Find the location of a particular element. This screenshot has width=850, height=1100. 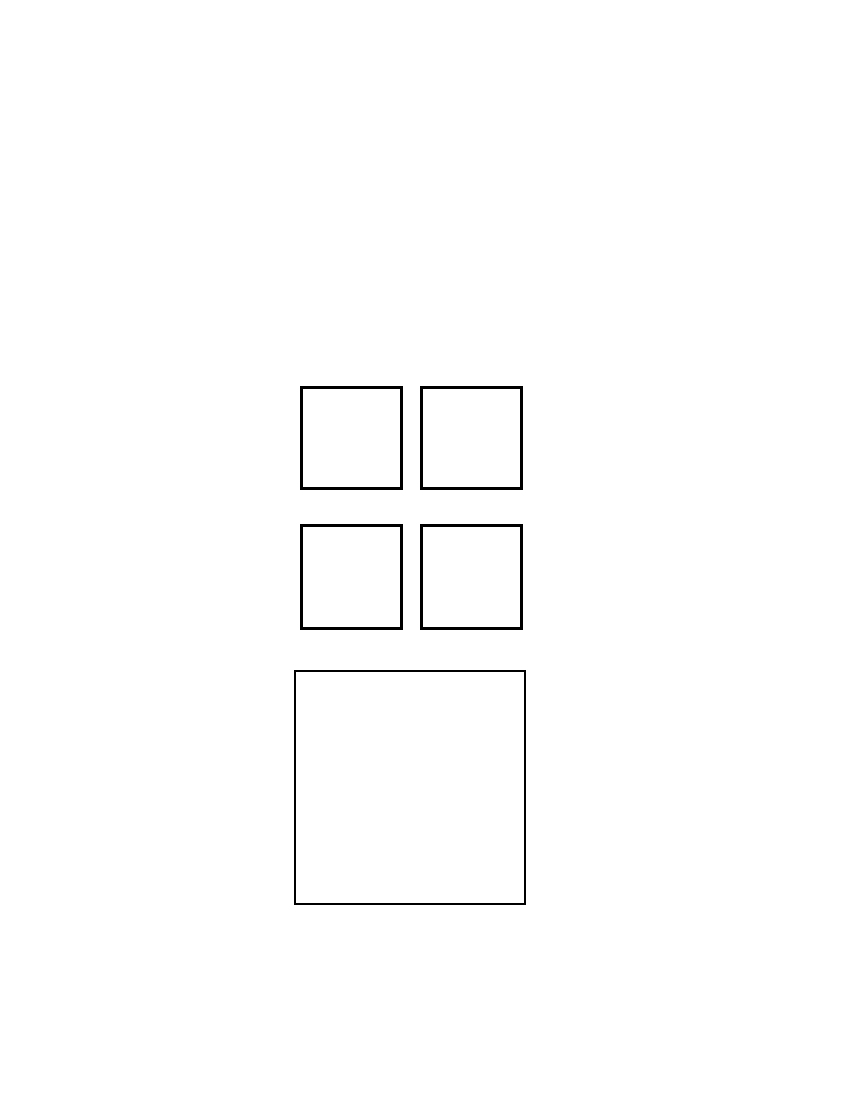

particle-motion-panel-right is located at coordinates (471, 577).